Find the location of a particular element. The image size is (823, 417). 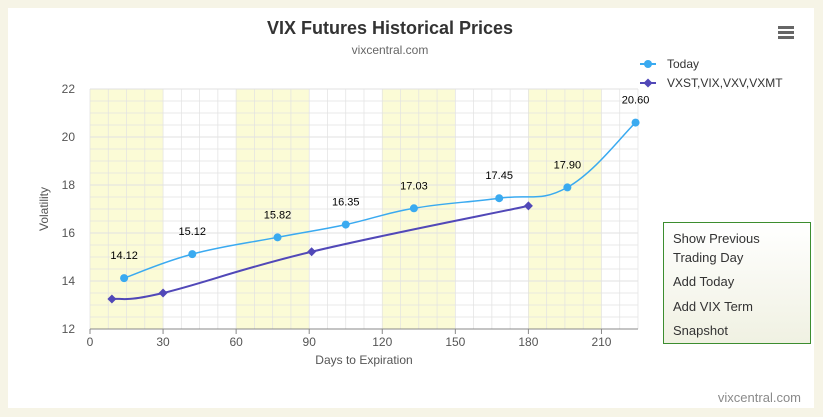

show-previous-trading-day-button-line2: Trading Day is located at coordinates (708, 257).